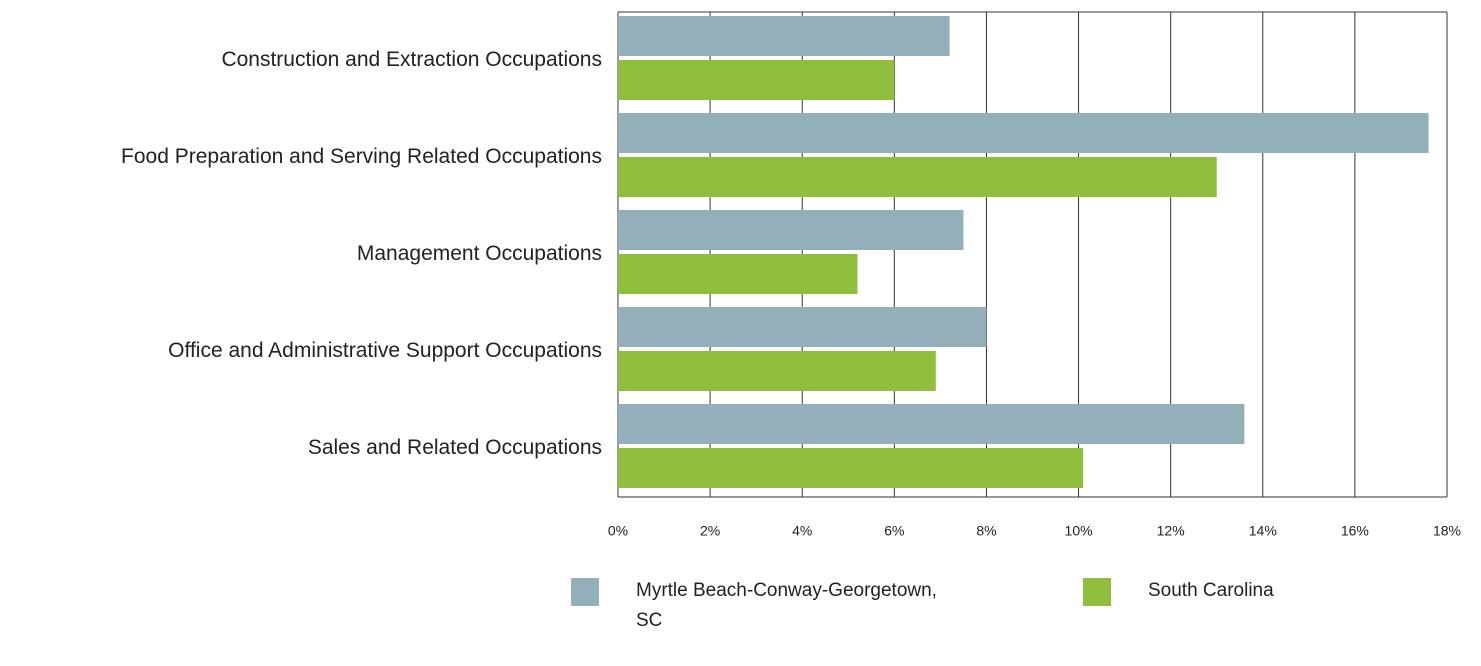 This screenshot has height=666, width=1481. What do you see at coordinates (1355, 531) in the screenshot?
I see `x-tick-label: 16%` at bounding box center [1355, 531].